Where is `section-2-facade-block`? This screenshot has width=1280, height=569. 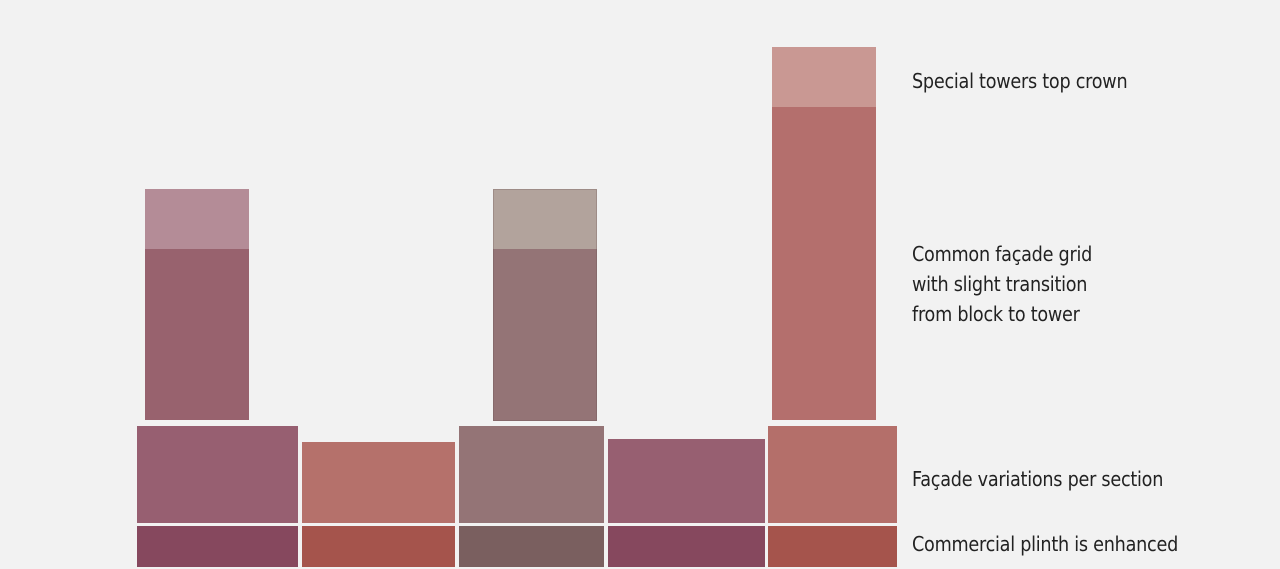
section-2-facade-block is located at coordinates (378, 482).